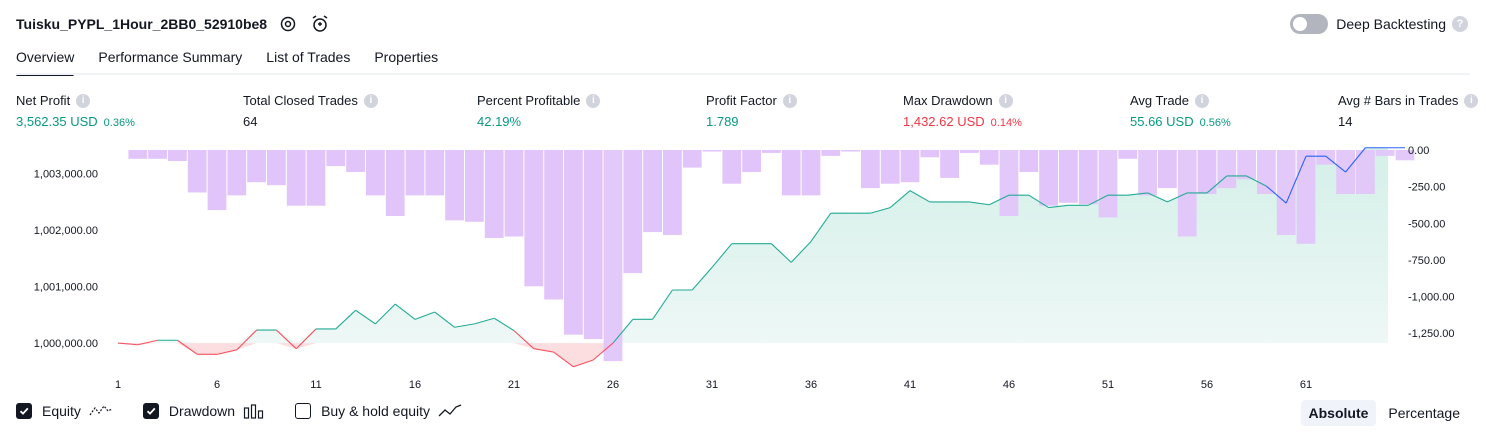 This screenshot has width=1486, height=438. Describe the element at coordinates (288, 24) in the screenshot. I see `settings-icon` at that location.